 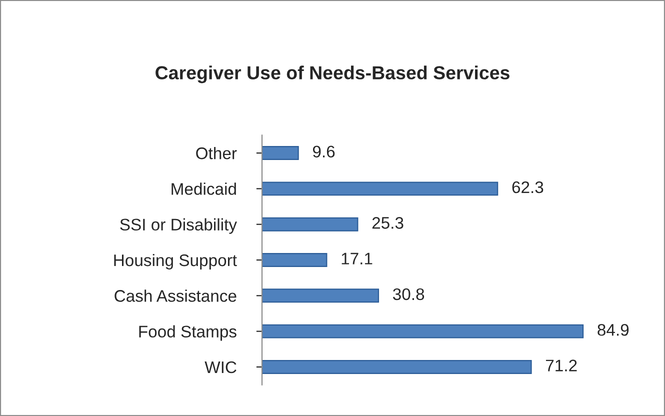 What do you see at coordinates (528, 187) in the screenshot?
I see `data-label: 62.3` at bounding box center [528, 187].